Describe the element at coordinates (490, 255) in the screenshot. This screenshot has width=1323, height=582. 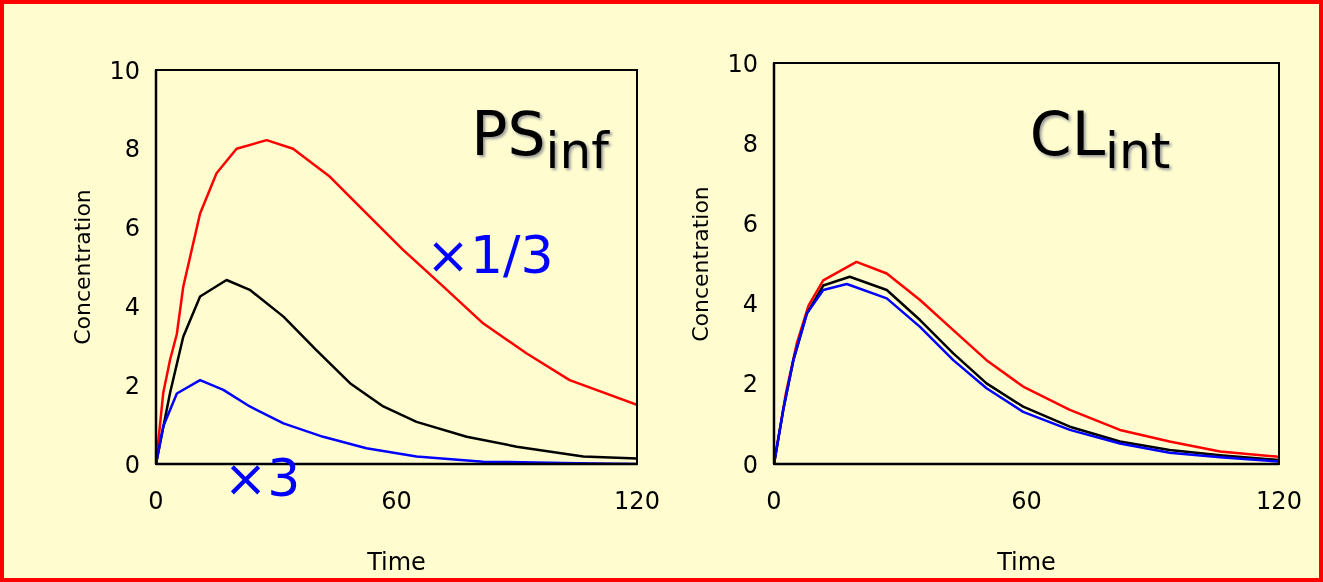
I see `annotation: ×1/3` at that location.